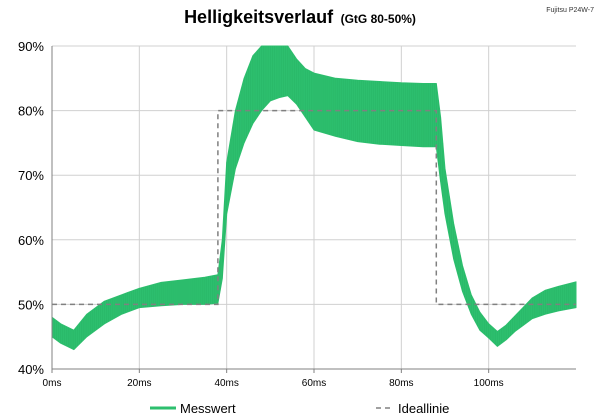 This screenshot has width=600, height=420. Describe the element at coordinates (570, 10) in the screenshot. I see `device-label: Fujitsu P24W-7` at that location.